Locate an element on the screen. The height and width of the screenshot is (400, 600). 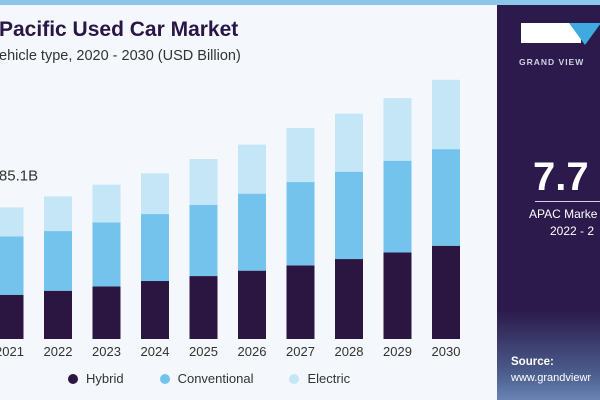
grand-view-logo is located at coordinates (551, 33).